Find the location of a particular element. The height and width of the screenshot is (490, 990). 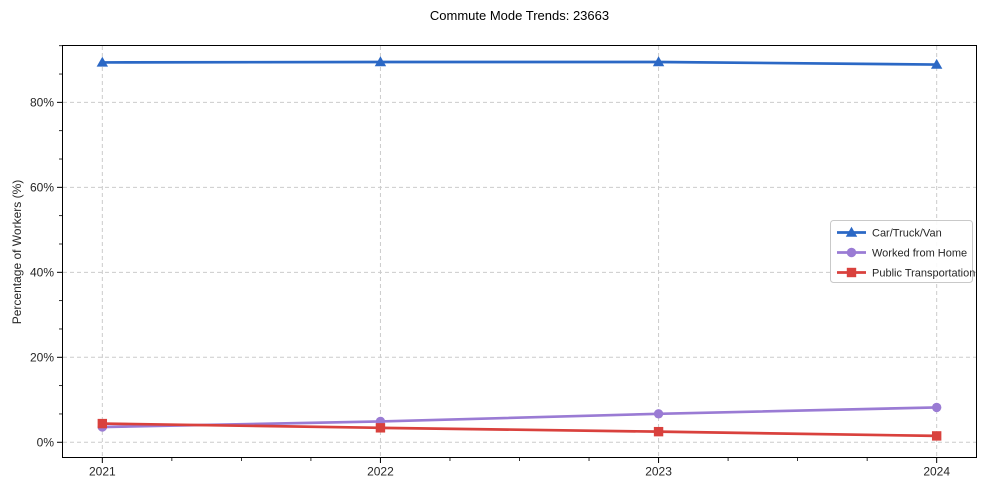

y-tick-label: 40% is located at coordinates (42, 272).